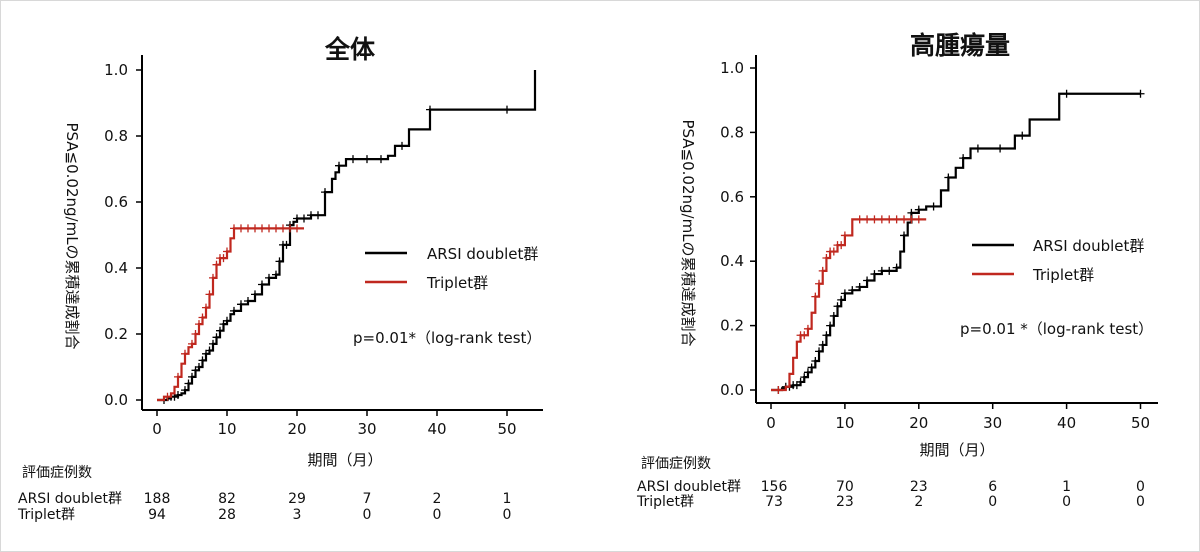 This screenshot has width=1200, height=552. I want to click on risk-count: 188, so click(157, 499).